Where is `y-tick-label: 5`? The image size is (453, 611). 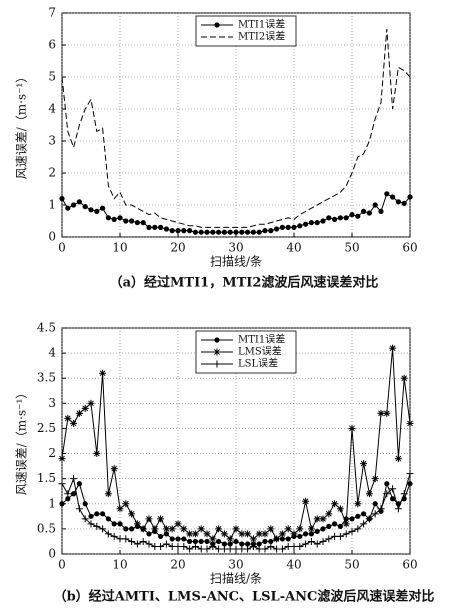 y-tick-label: 5 is located at coordinates (52, 77).